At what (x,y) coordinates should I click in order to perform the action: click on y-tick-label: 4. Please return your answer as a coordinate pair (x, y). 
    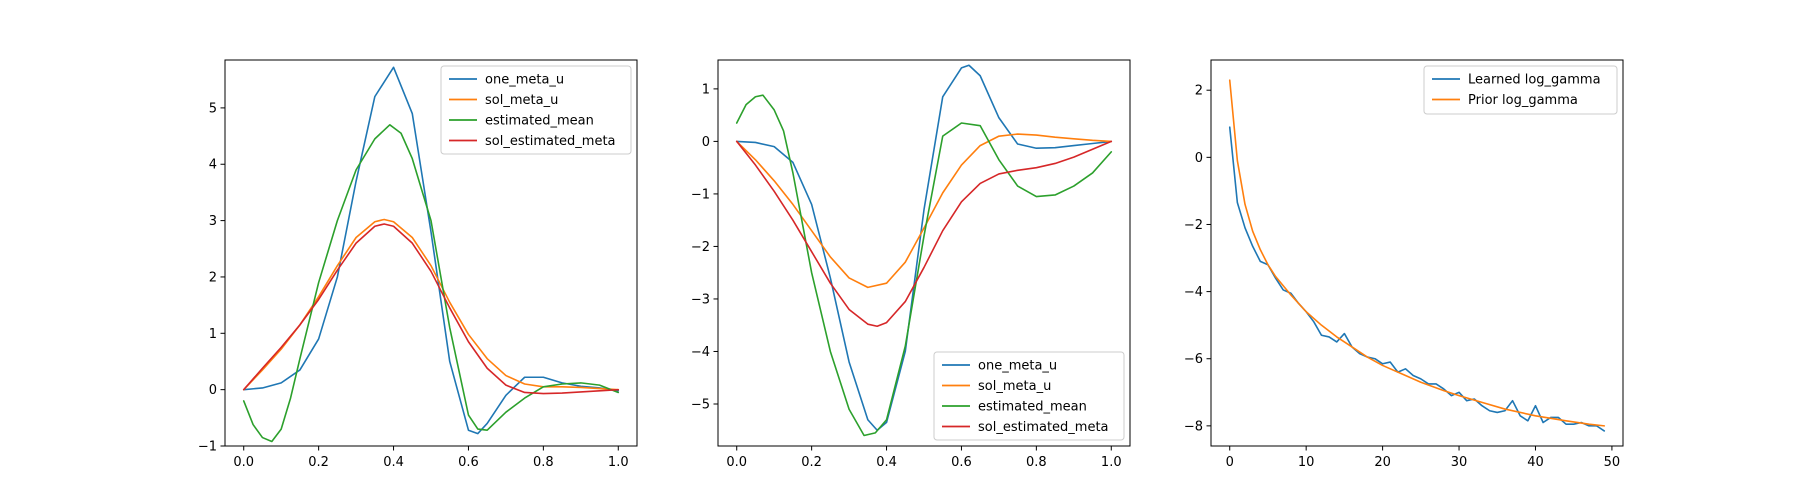
    Looking at the image, I should click on (213, 165).